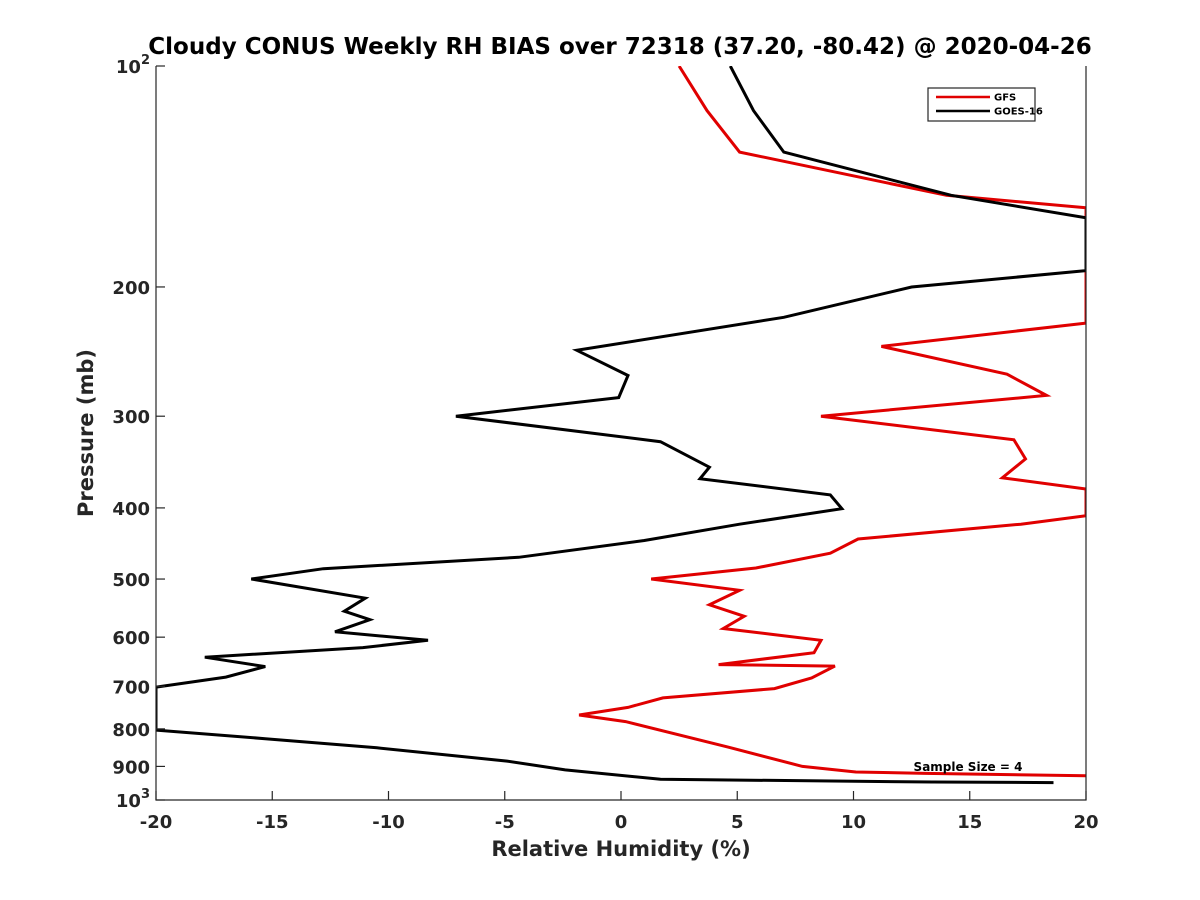  What do you see at coordinates (133, 799) in the screenshot?
I see `y-tick-label: 10³` at bounding box center [133, 799].